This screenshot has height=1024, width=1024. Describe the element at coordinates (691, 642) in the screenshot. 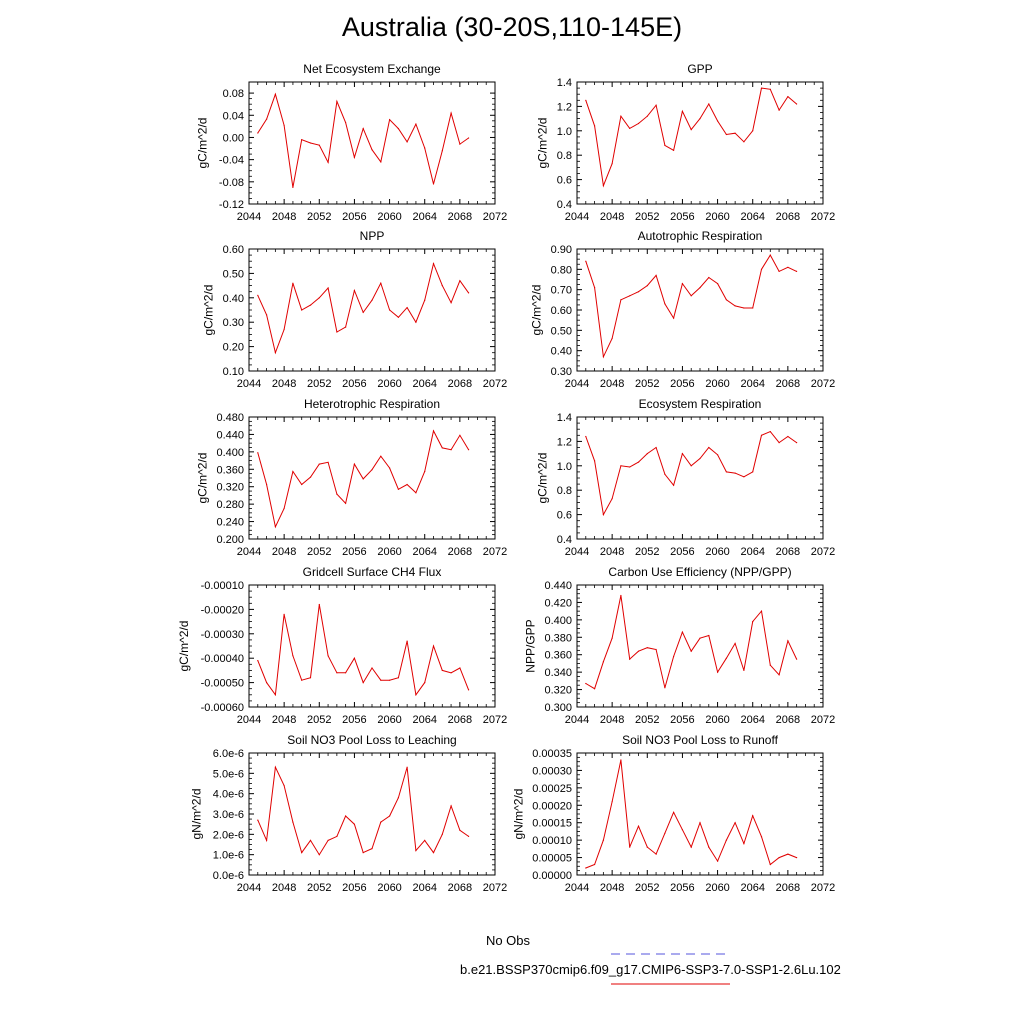

I see `panel-8-series-line` at that location.